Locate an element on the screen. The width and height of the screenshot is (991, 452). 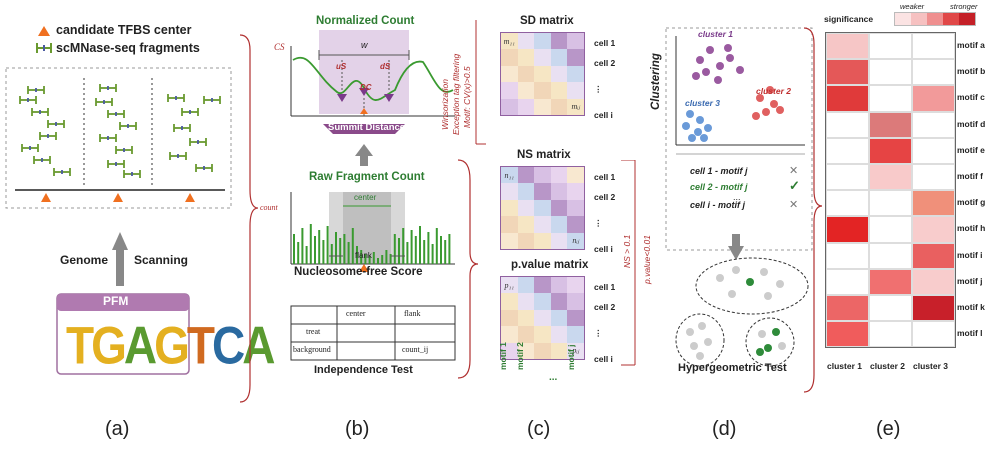
motif-label-j: motif j is located at coordinates (571, 357).